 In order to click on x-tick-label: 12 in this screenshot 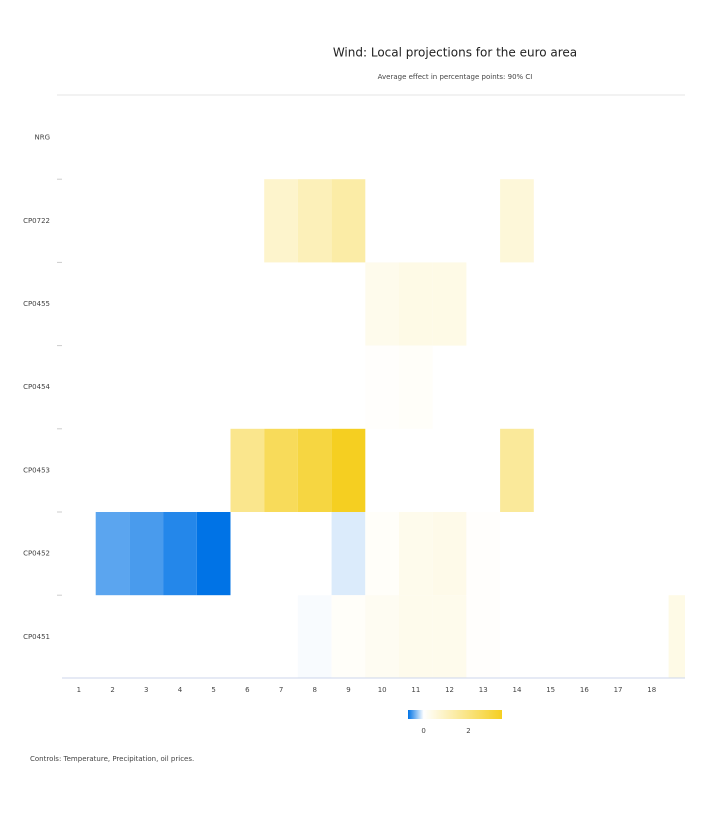, I will do `click(449, 690)`.